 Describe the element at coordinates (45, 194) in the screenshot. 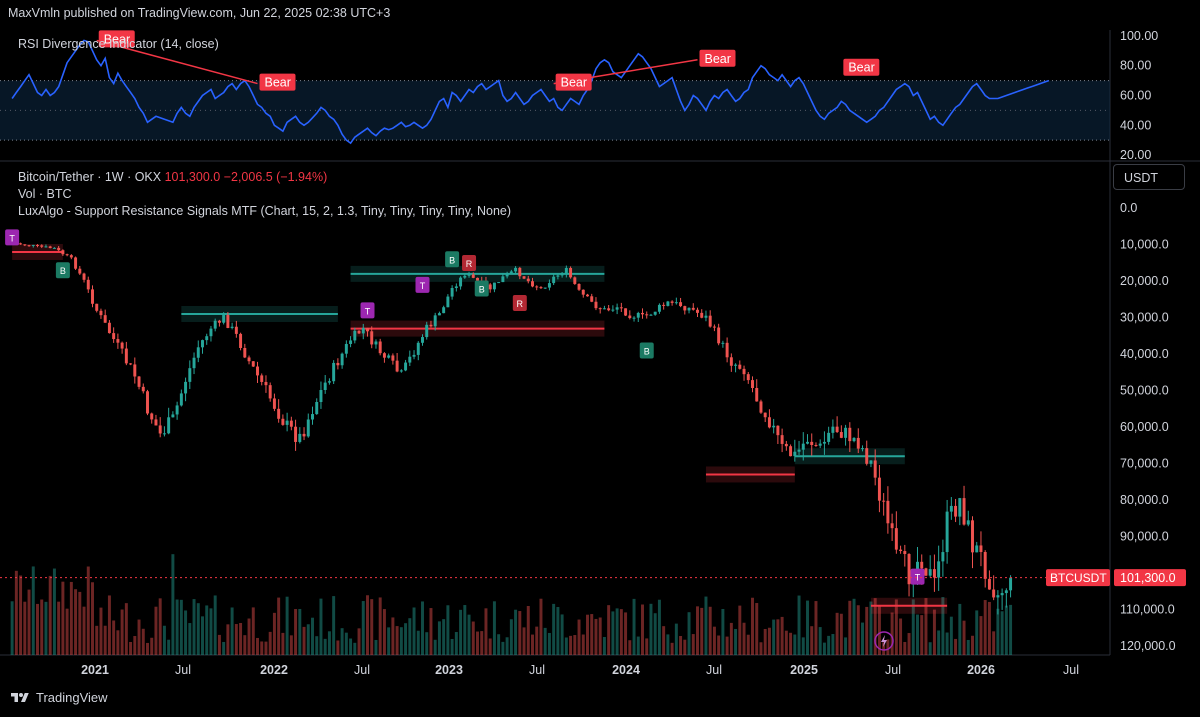

I see `volume-legend: Vol · BTC` at that location.